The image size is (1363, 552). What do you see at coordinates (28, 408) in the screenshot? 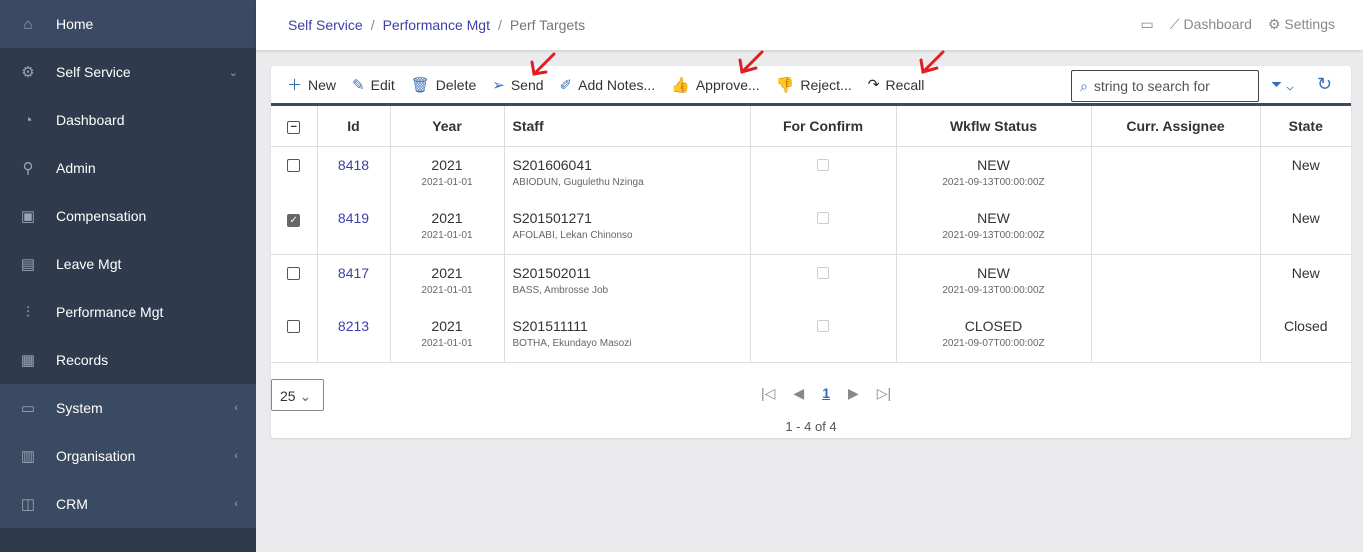
I see `monitor-icon: ▭` at bounding box center [28, 408].